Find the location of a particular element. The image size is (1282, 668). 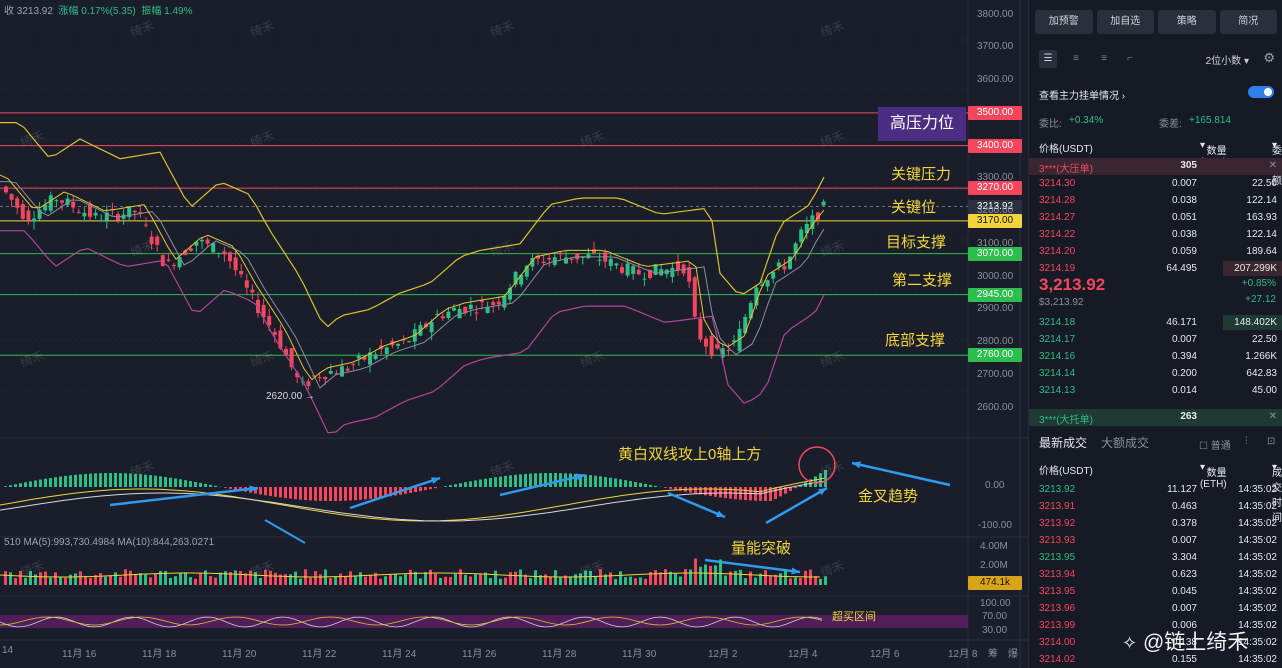

main-orders-toggle is located at coordinates (1261, 92).